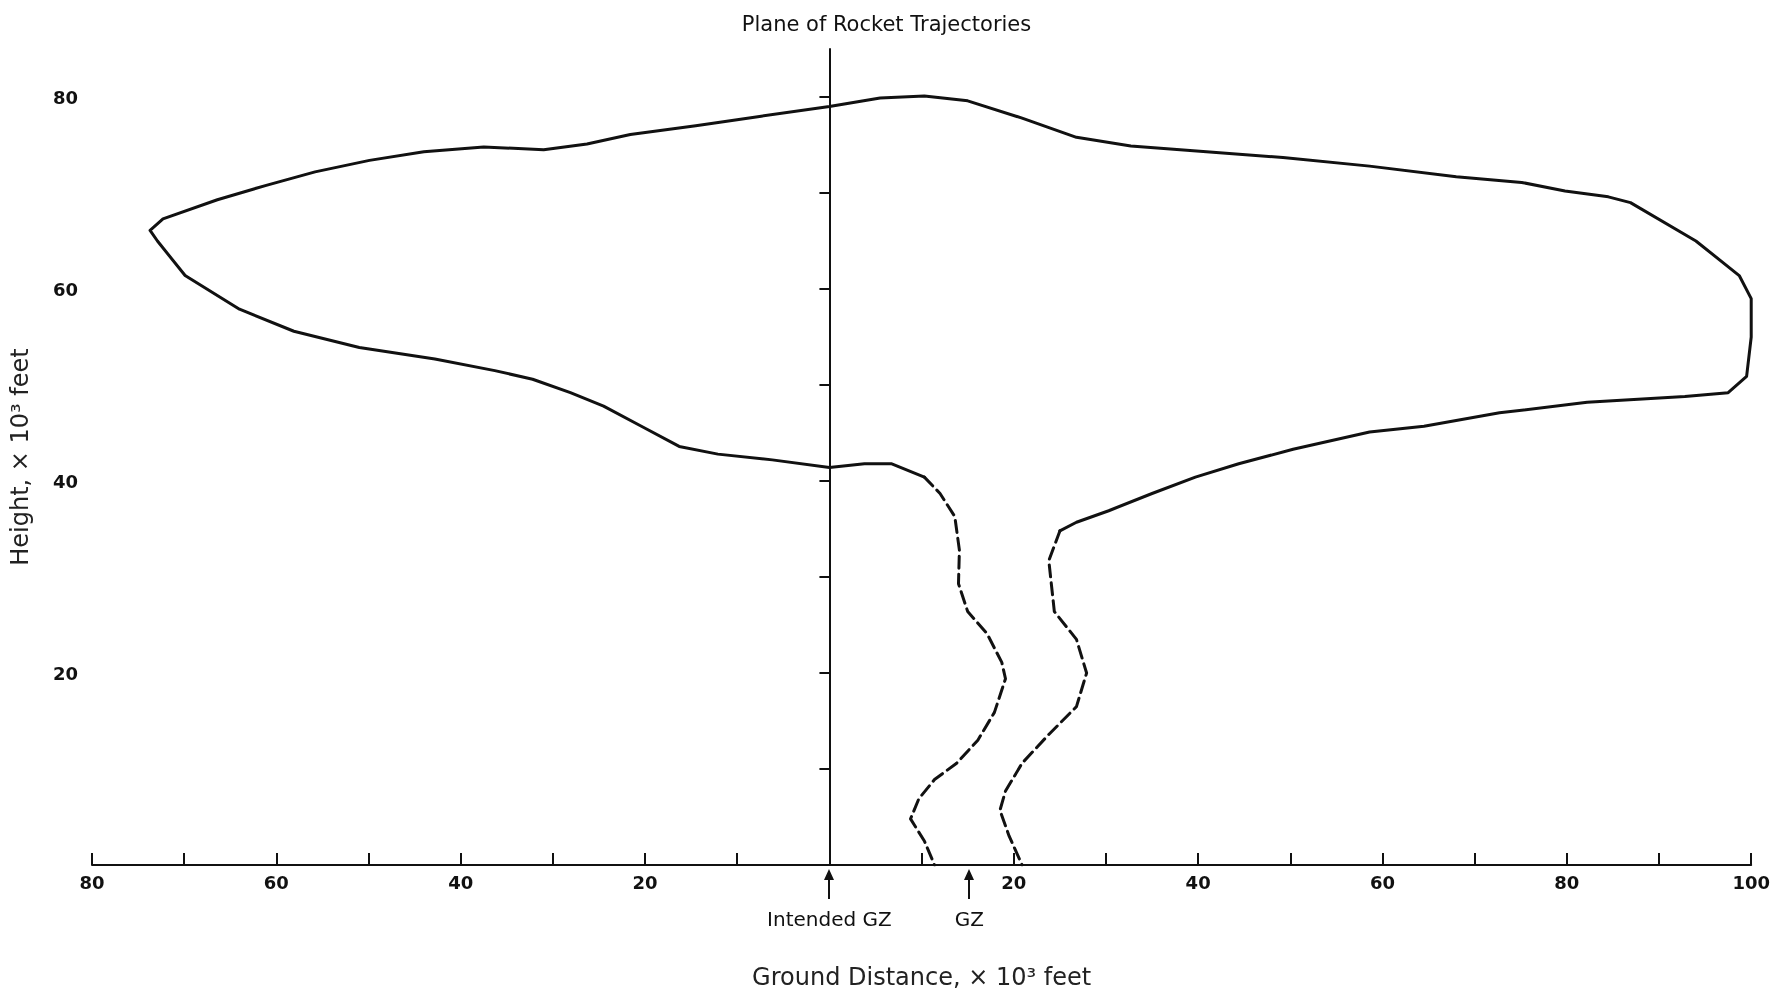  Describe the element at coordinates (922, 977) in the screenshot. I see `x-axis-title: Ground Distance, × 10³ feet` at that location.